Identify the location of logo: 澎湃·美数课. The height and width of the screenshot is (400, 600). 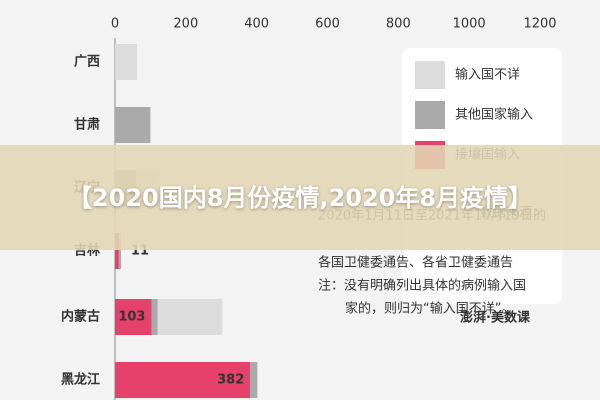
(495, 318).